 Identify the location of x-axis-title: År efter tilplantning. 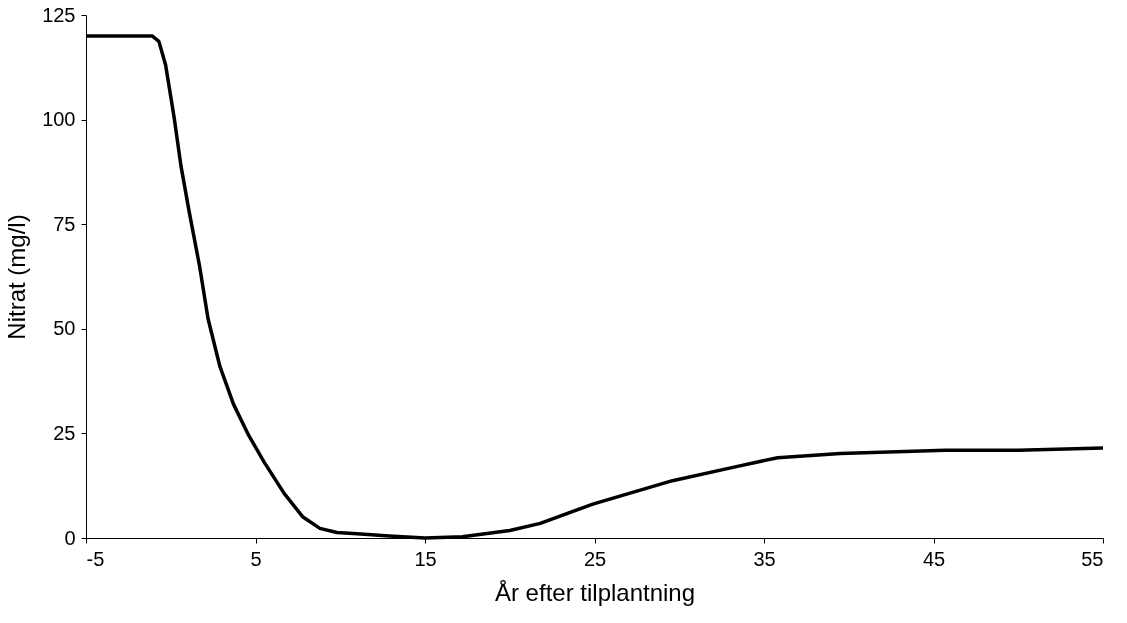
(595, 592).